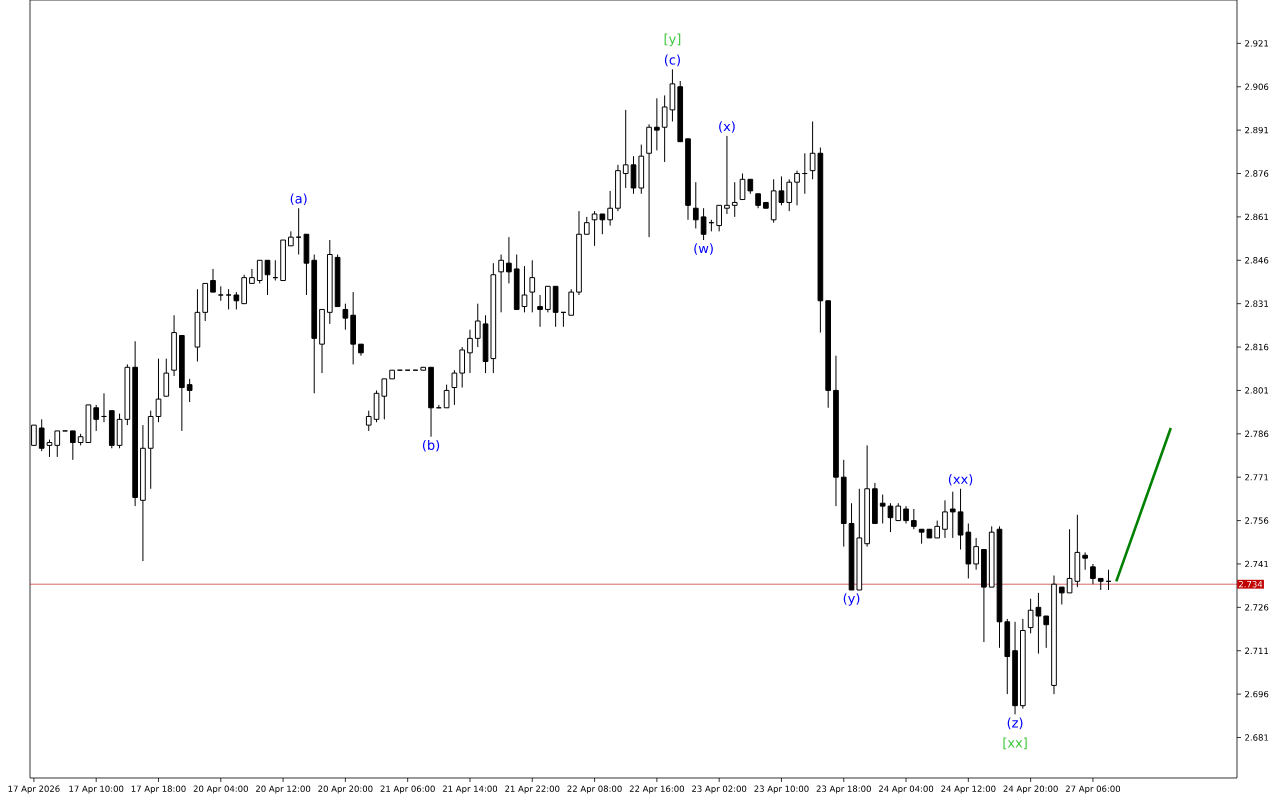 The image size is (1280, 800). Describe the element at coordinates (1257, 390) in the screenshot. I see `y-tick-label: 2.801` at that location.